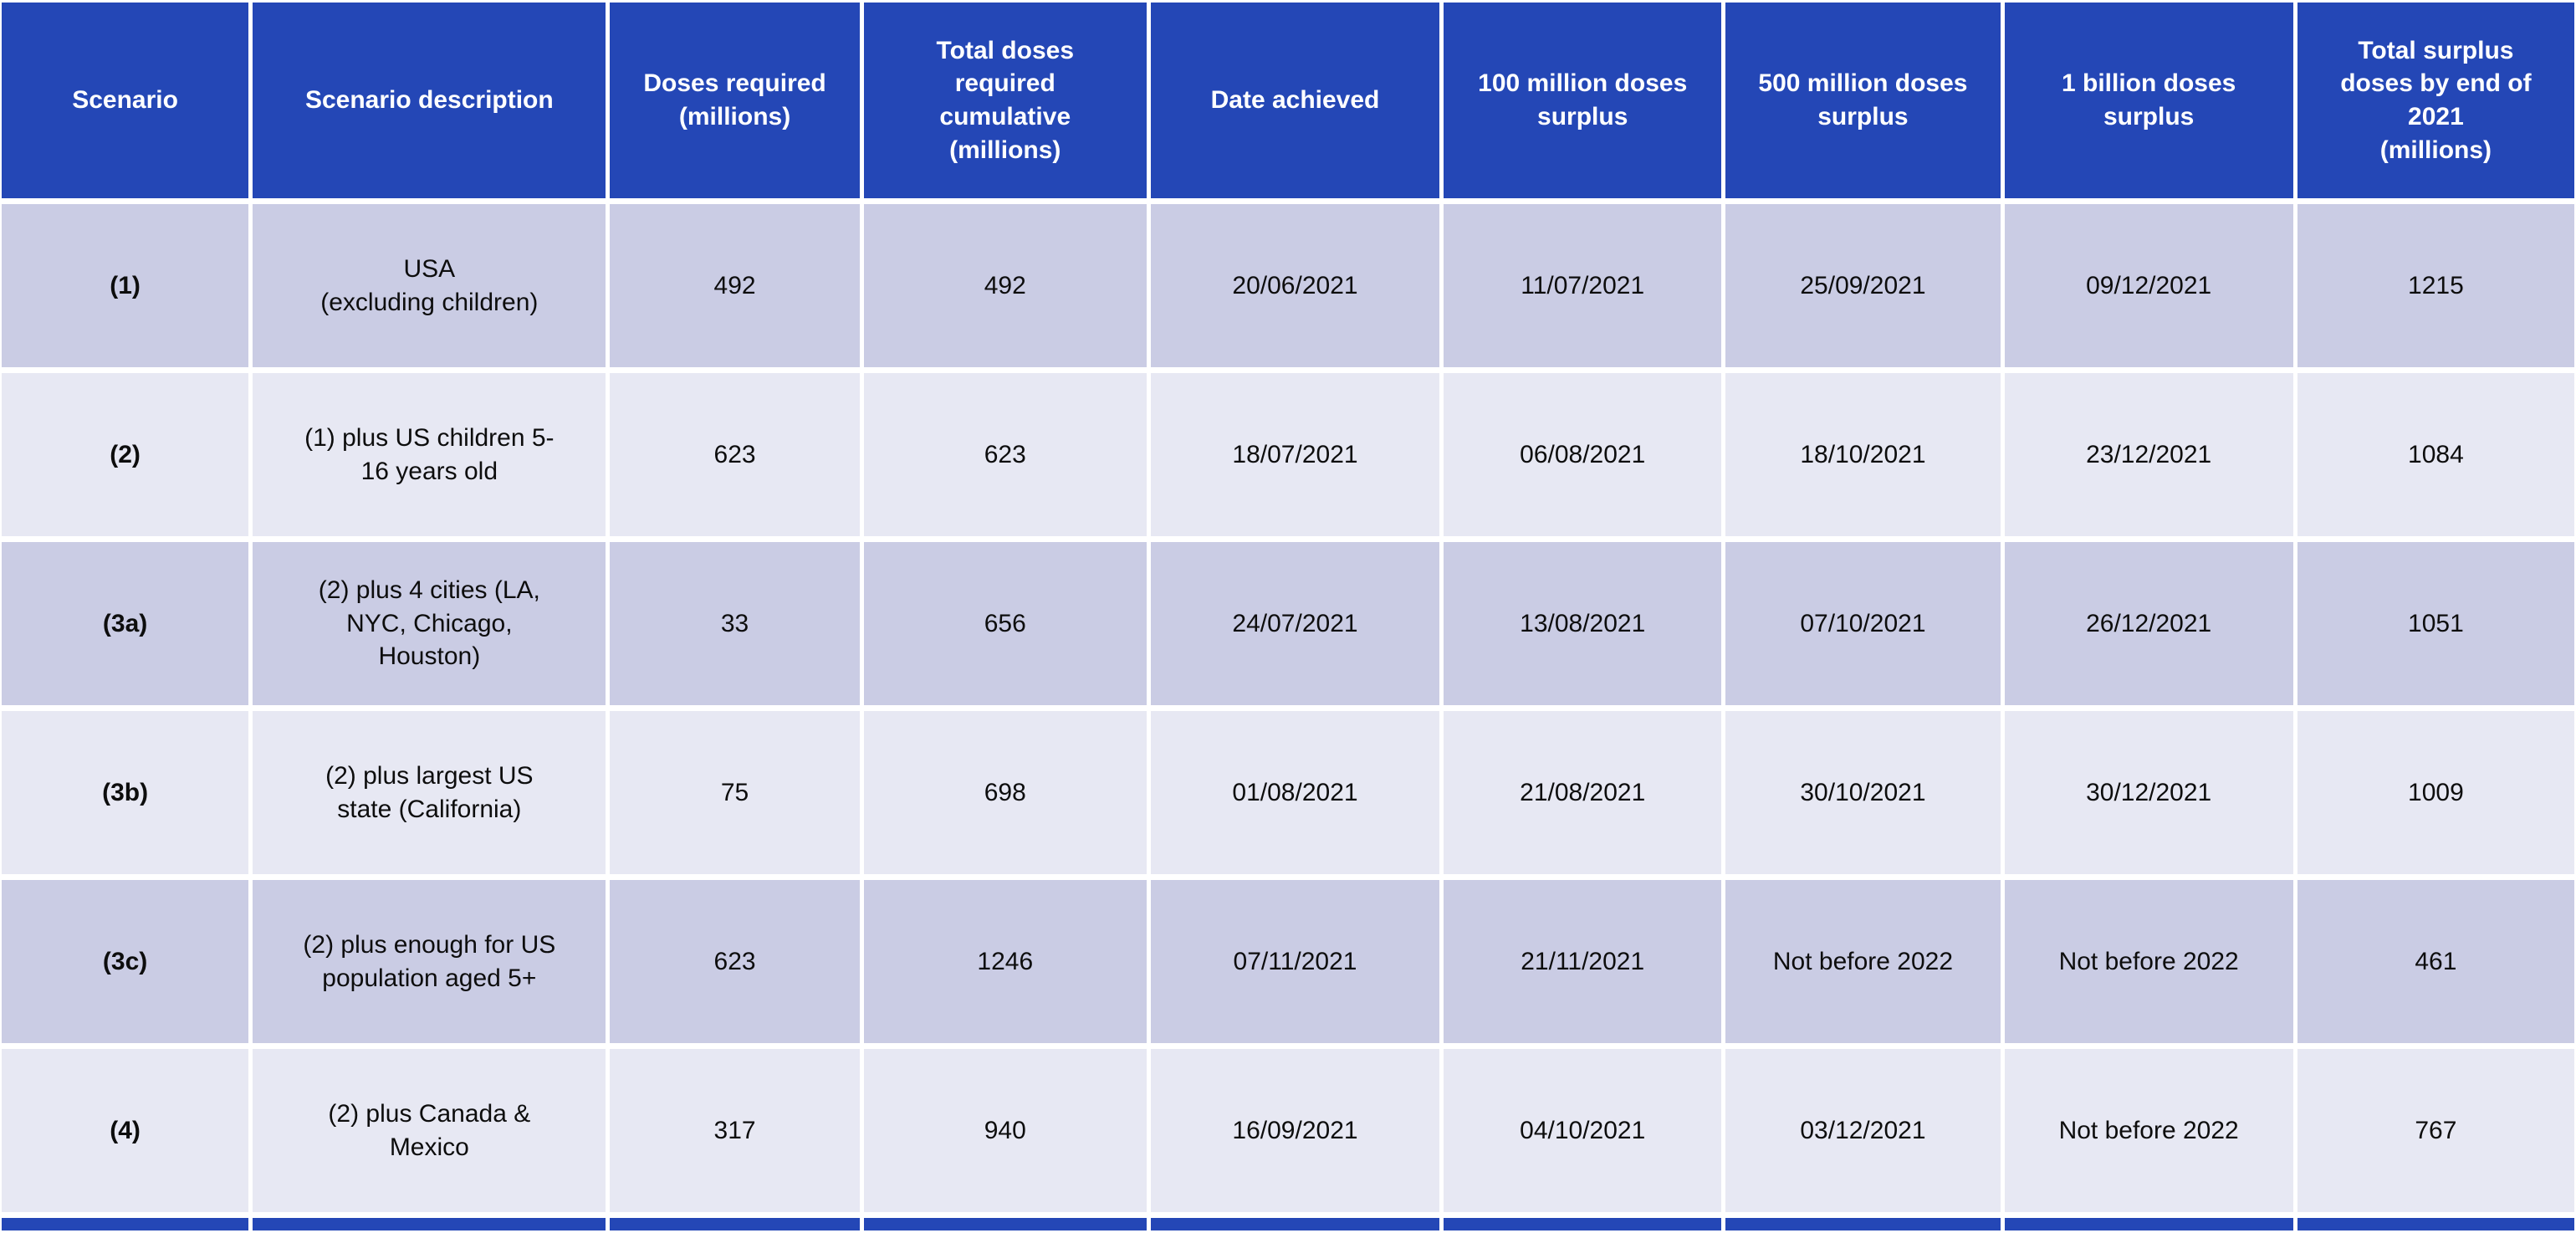  What do you see at coordinates (2148, 100) in the screenshot?
I see `header-1b-surplus: 1 billion doses surplus` at bounding box center [2148, 100].